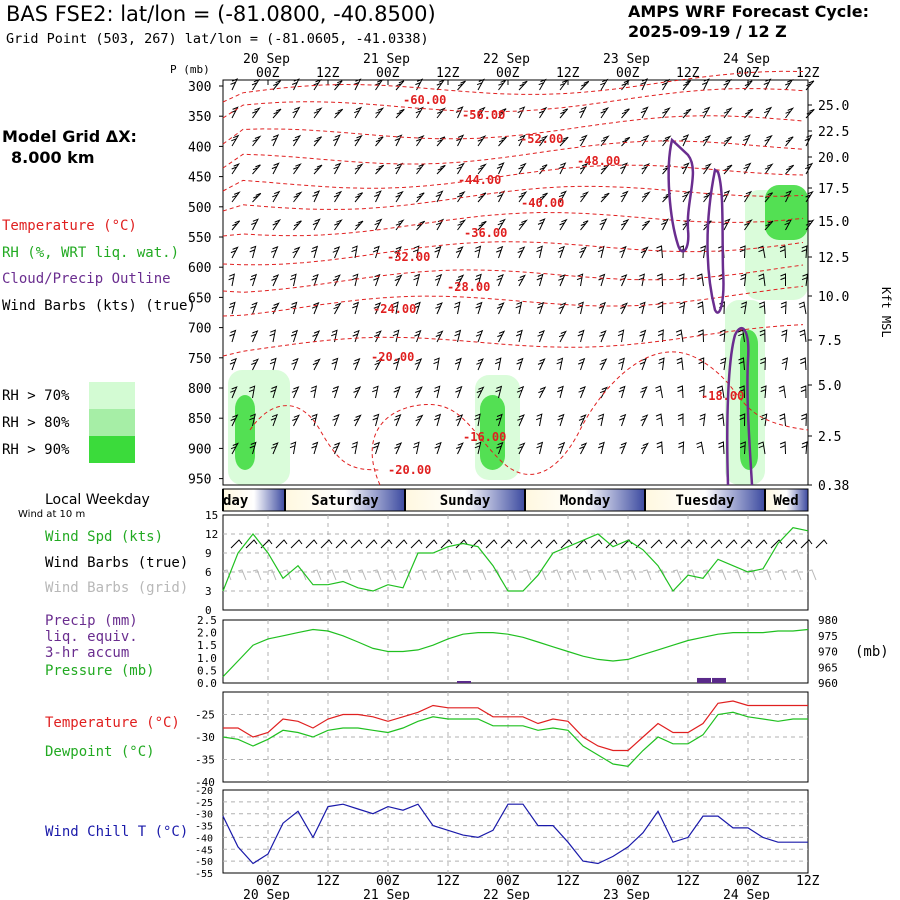 The width and height of the screenshot is (900, 900). What do you see at coordinates (207, 633) in the screenshot?
I see `precip-y-tick: 2.0` at bounding box center [207, 633].